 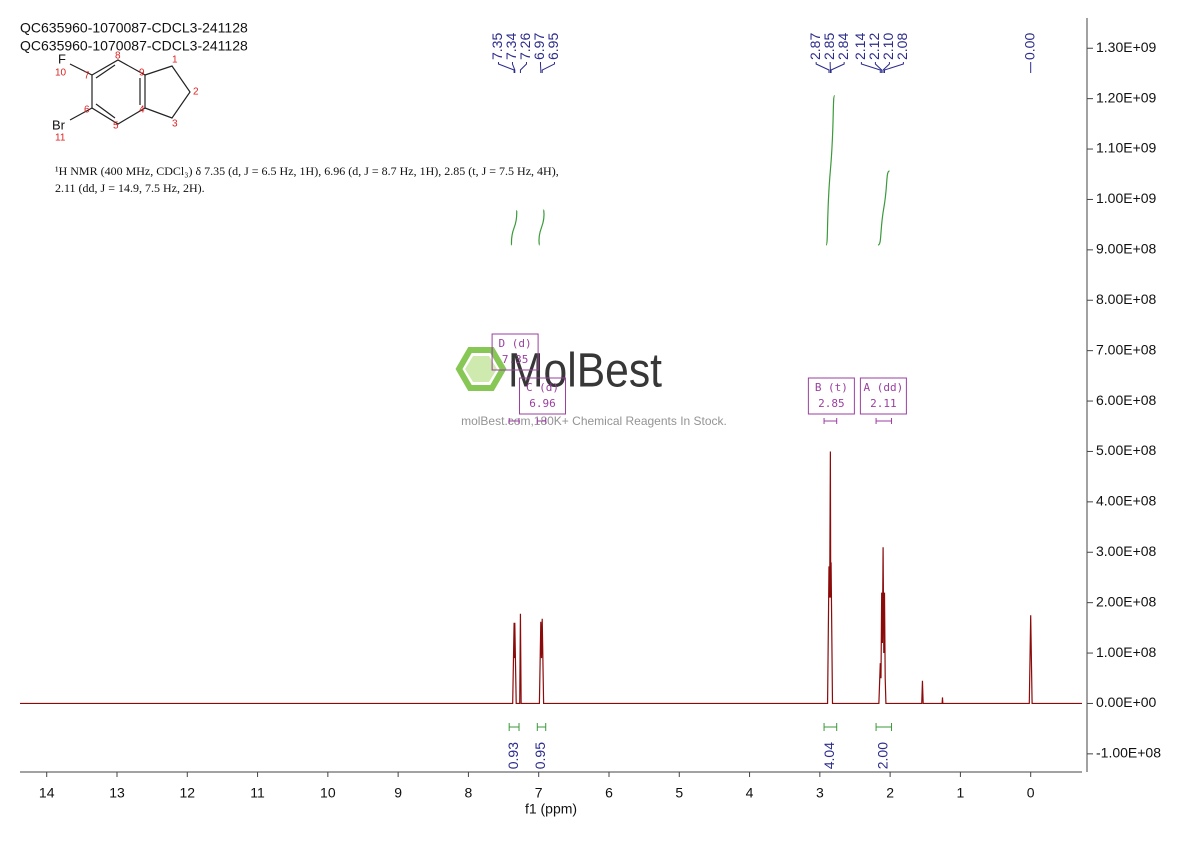 I want to click on x-tick-label: 7, so click(x=539, y=793).